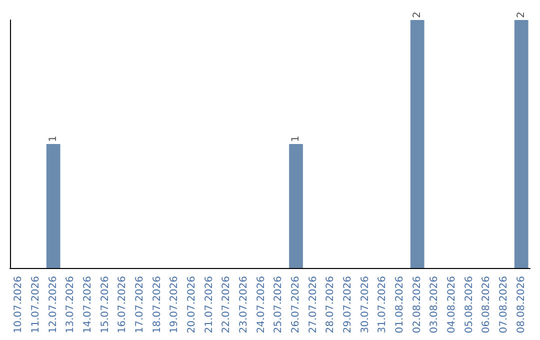  What do you see at coordinates (88, 305) in the screenshot?
I see `x-tick-label: 14.07.2026` at bounding box center [88, 305].